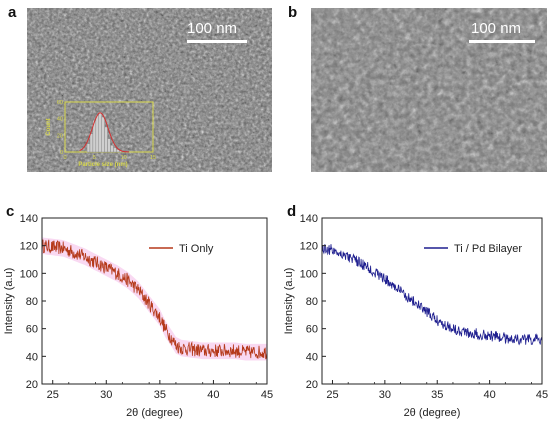 The width and height of the screenshot is (550, 430). Describe the element at coordinates (488, 249) in the screenshot. I see `legend-label: Ti / Pd Bilayer` at that location.